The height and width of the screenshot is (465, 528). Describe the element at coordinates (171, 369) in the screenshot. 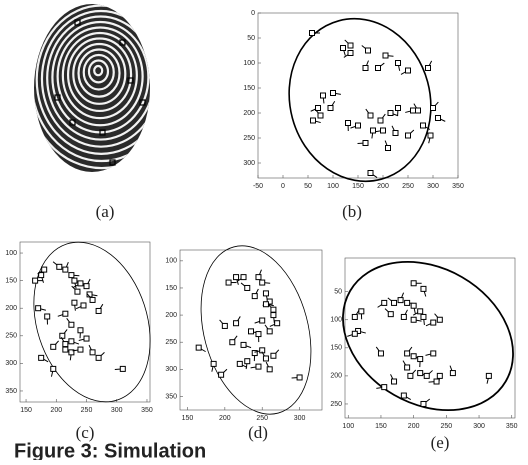

I see `y-tick-label: 300` at that location.